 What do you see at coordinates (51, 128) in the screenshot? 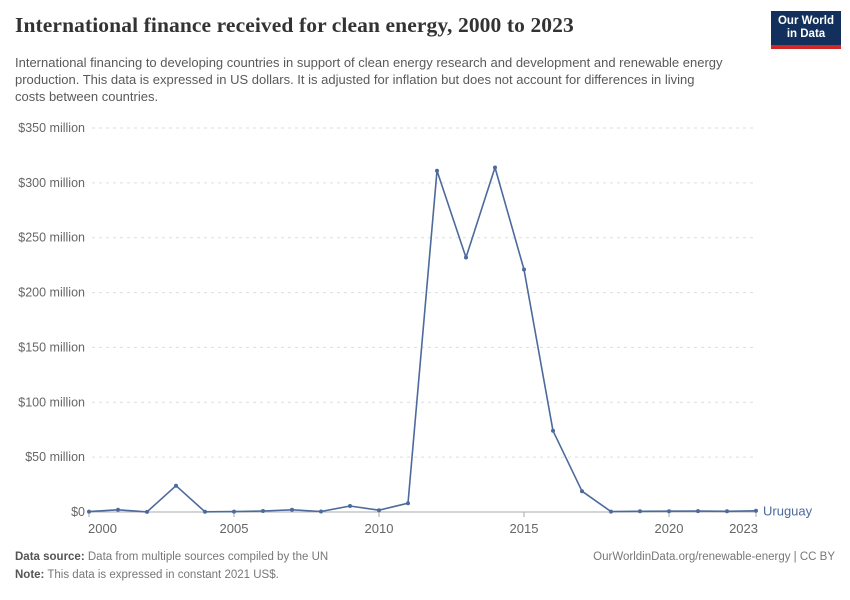
I see `svg-text: $350 million` at bounding box center [51, 128].